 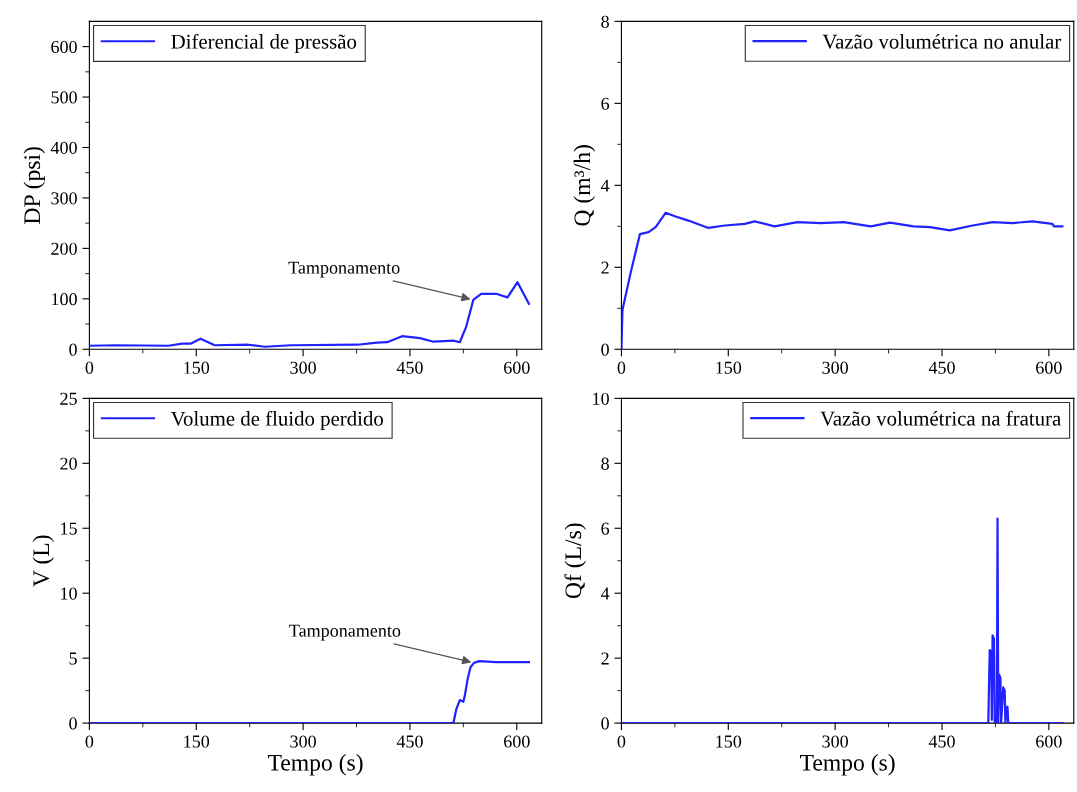 I want to click on legend-label: Vazão volumétrica no anular, so click(x=942, y=41).